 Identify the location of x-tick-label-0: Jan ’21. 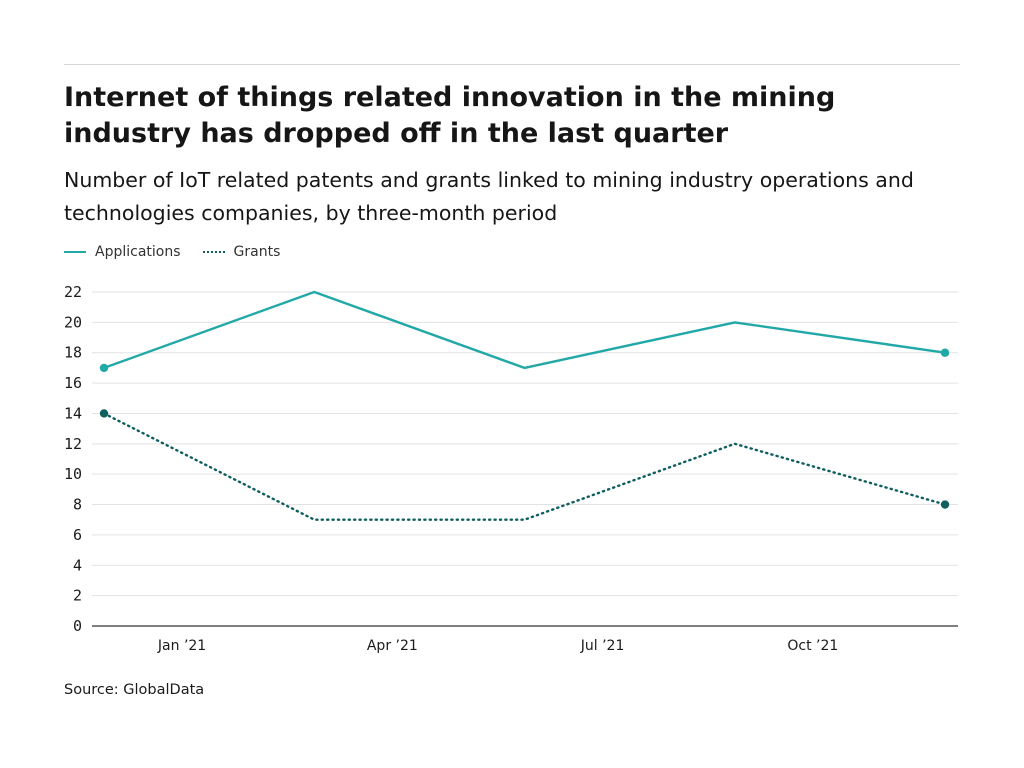
(181, 646).